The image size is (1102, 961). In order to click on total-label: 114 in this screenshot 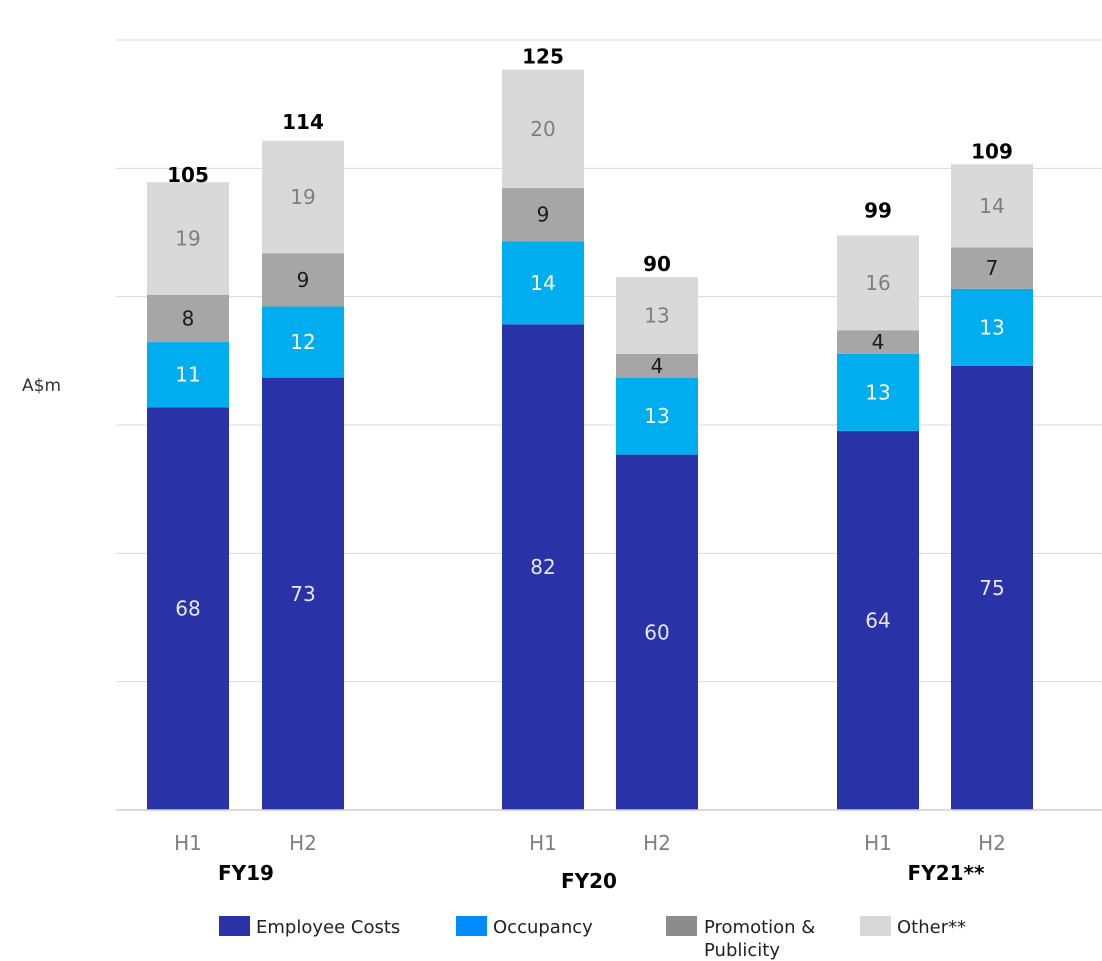, I will do `click(303, 122)`.